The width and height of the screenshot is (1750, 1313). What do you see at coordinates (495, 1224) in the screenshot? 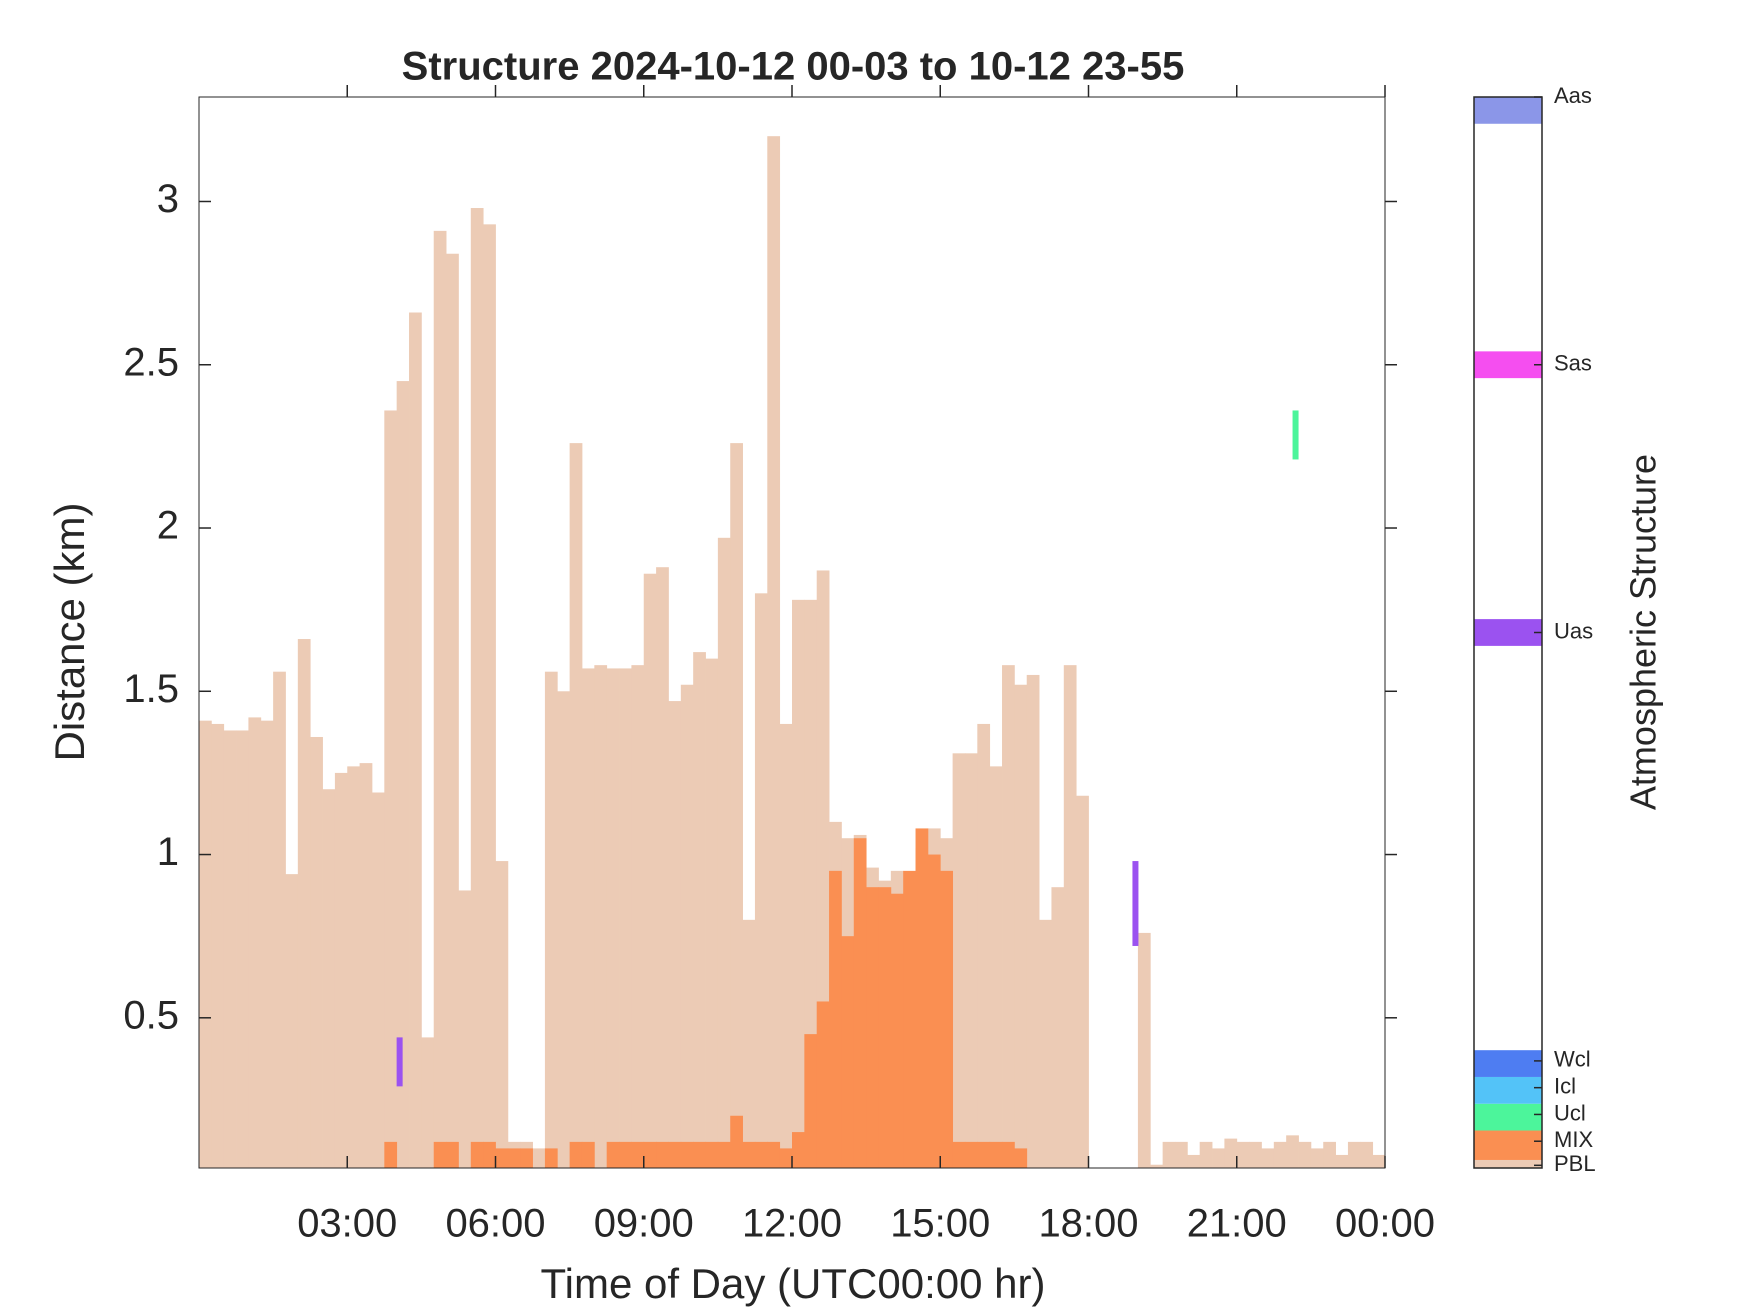
I see `x-tick-label: 06:00` at bounding box center [495, 1224].